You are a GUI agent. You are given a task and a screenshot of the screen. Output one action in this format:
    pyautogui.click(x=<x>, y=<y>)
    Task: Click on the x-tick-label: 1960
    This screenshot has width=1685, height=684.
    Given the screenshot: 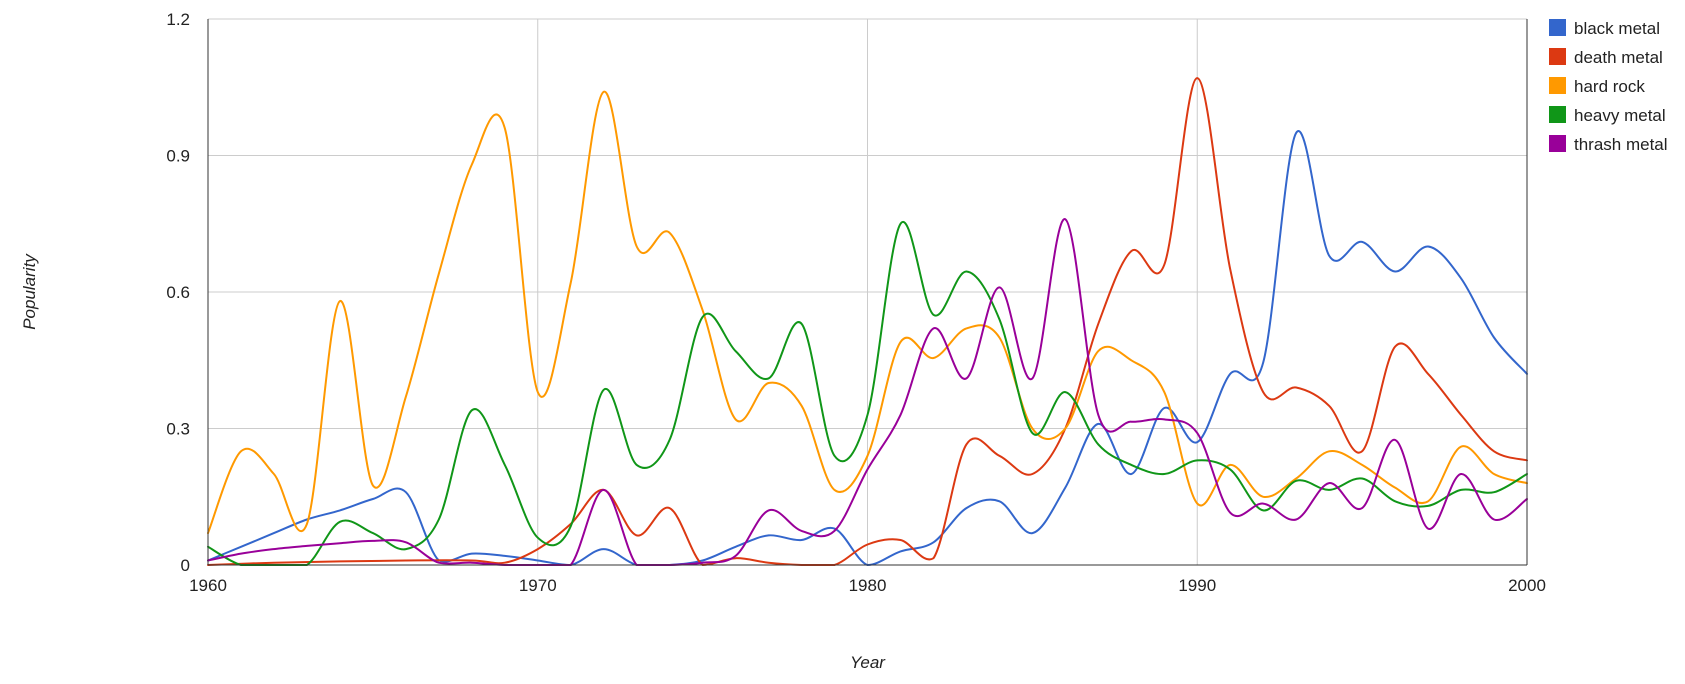 What is the action you would take?
    pyautogui.click(x=208, y=585)
    